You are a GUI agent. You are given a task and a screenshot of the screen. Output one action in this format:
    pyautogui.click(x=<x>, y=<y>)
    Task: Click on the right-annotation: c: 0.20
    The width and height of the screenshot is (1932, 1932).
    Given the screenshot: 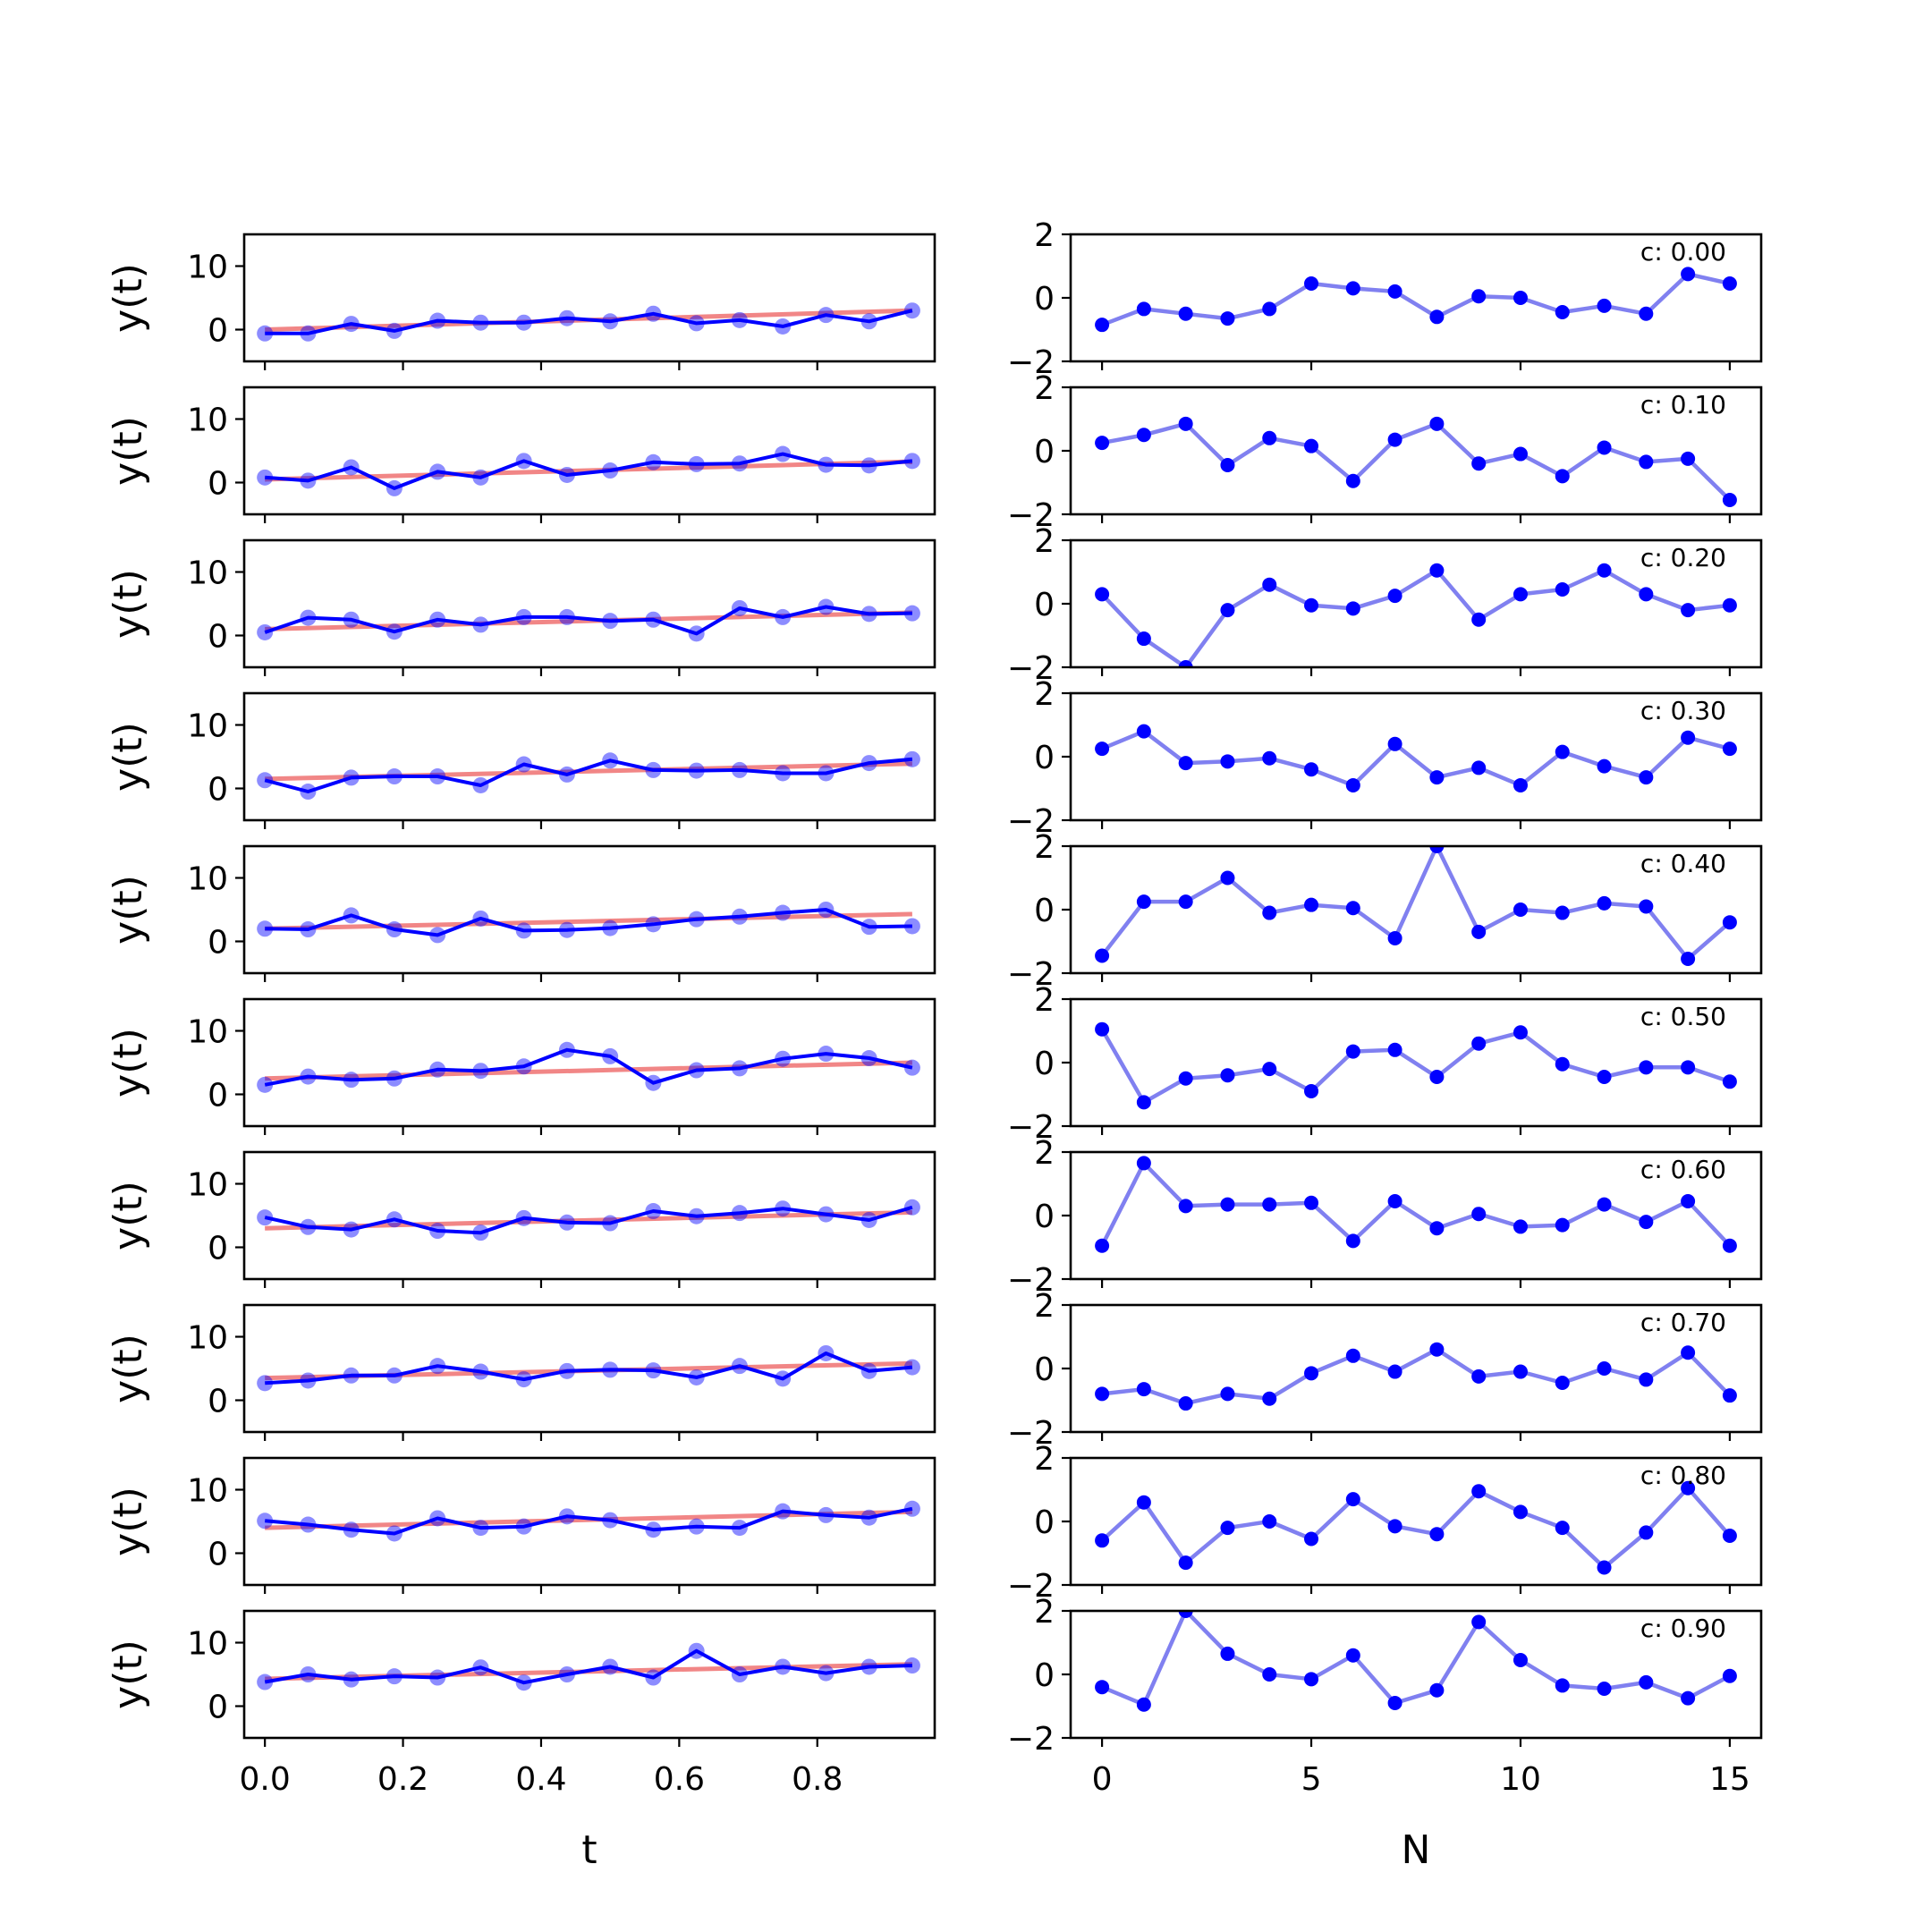 What is the action you would take?
    pyautogui.click(x=1683, y=557)
    